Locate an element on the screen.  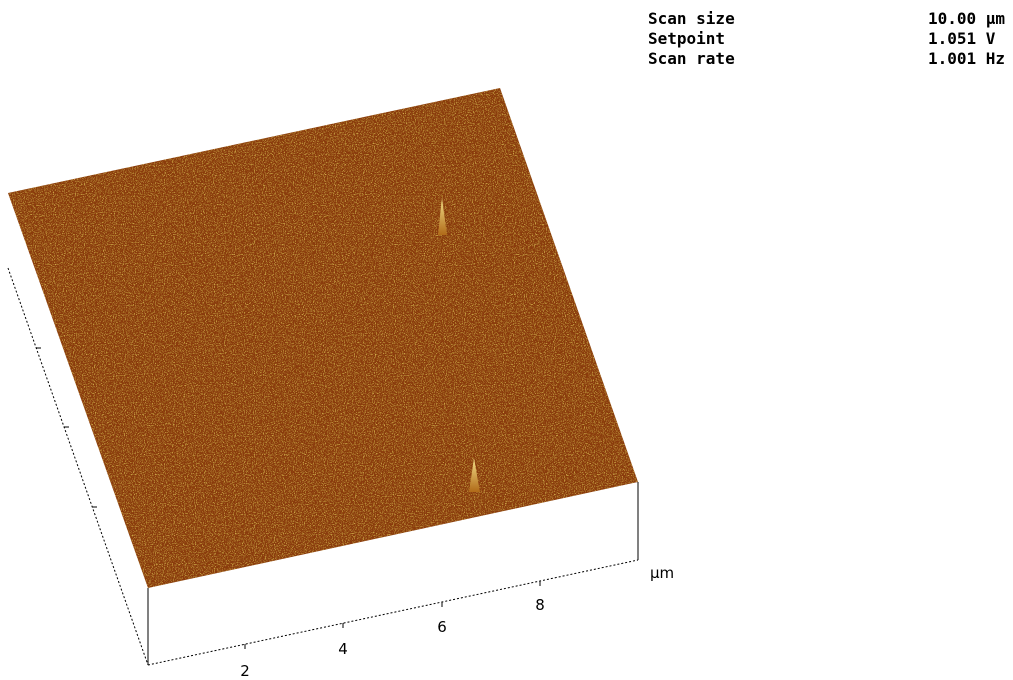
parameter-label: Scan rate is located at coordinates (691, 58).